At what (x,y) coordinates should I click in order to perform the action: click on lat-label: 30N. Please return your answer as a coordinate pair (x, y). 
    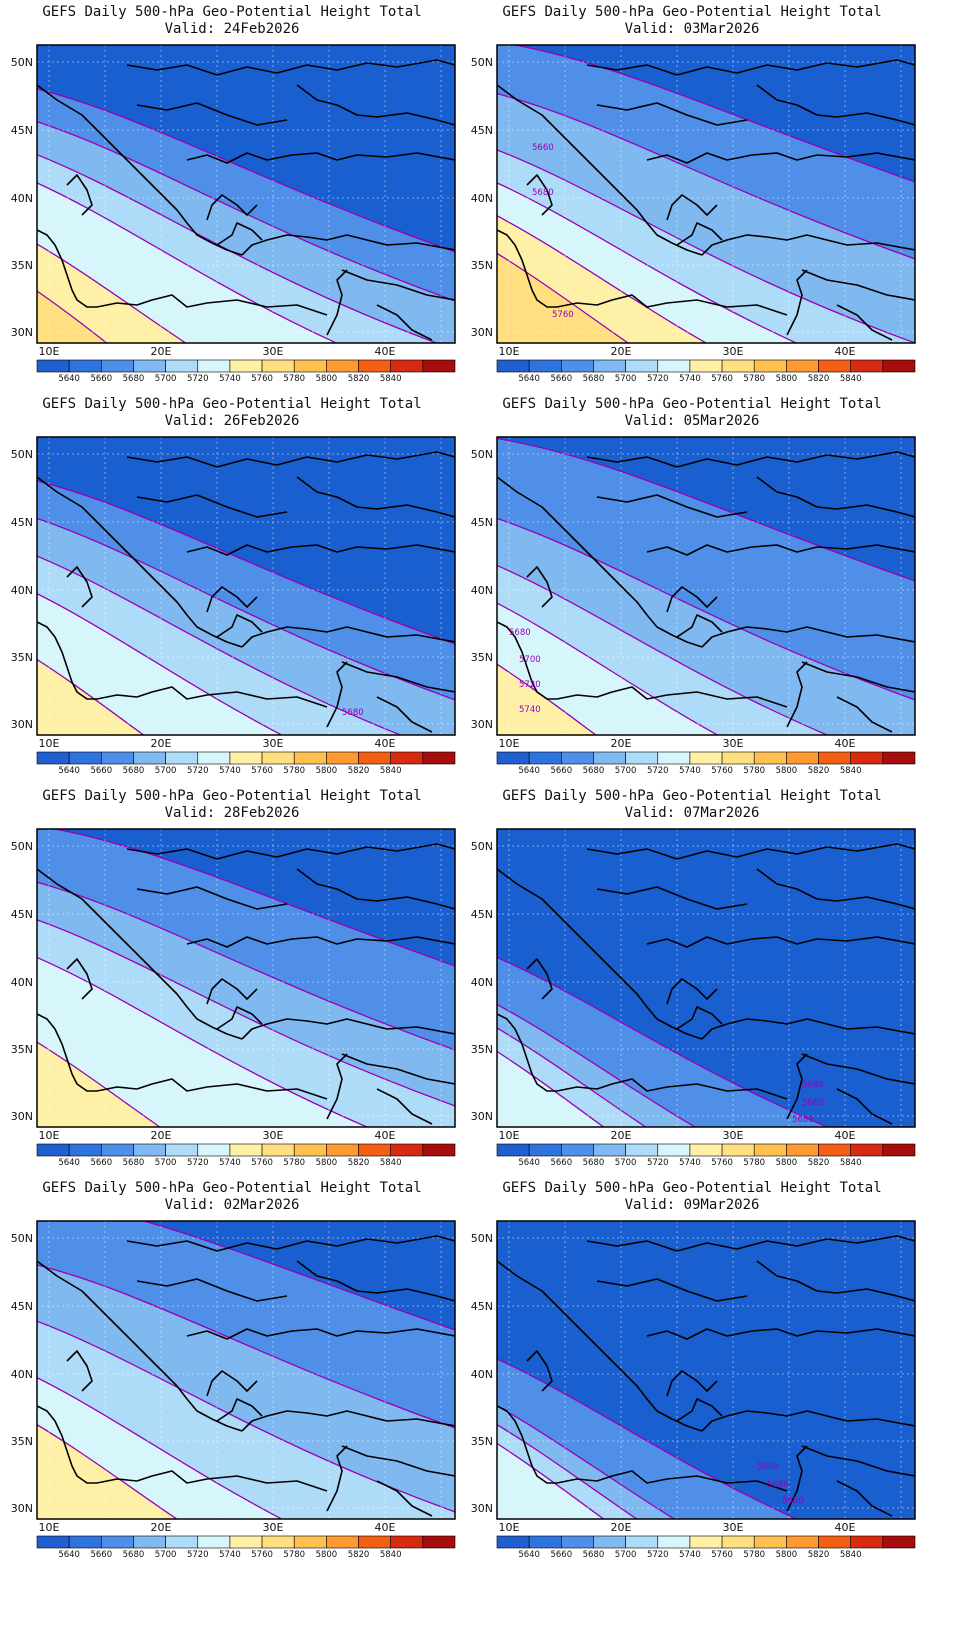
    Looking at the image, I should click on (22, 1116).